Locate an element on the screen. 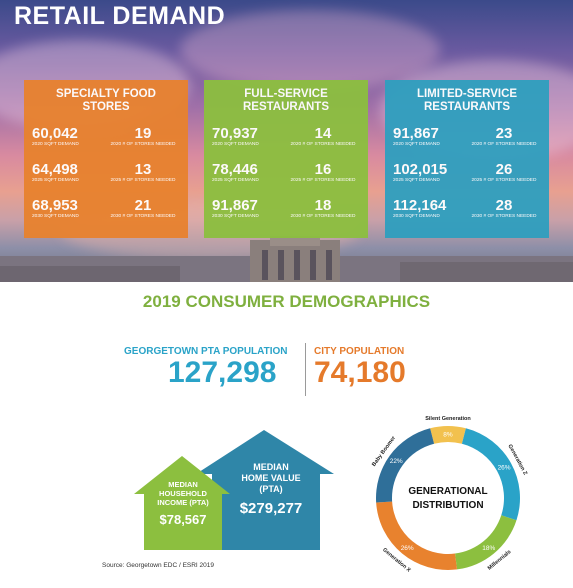  city-population-value: 74,180 is located at coordinates (360, 372).